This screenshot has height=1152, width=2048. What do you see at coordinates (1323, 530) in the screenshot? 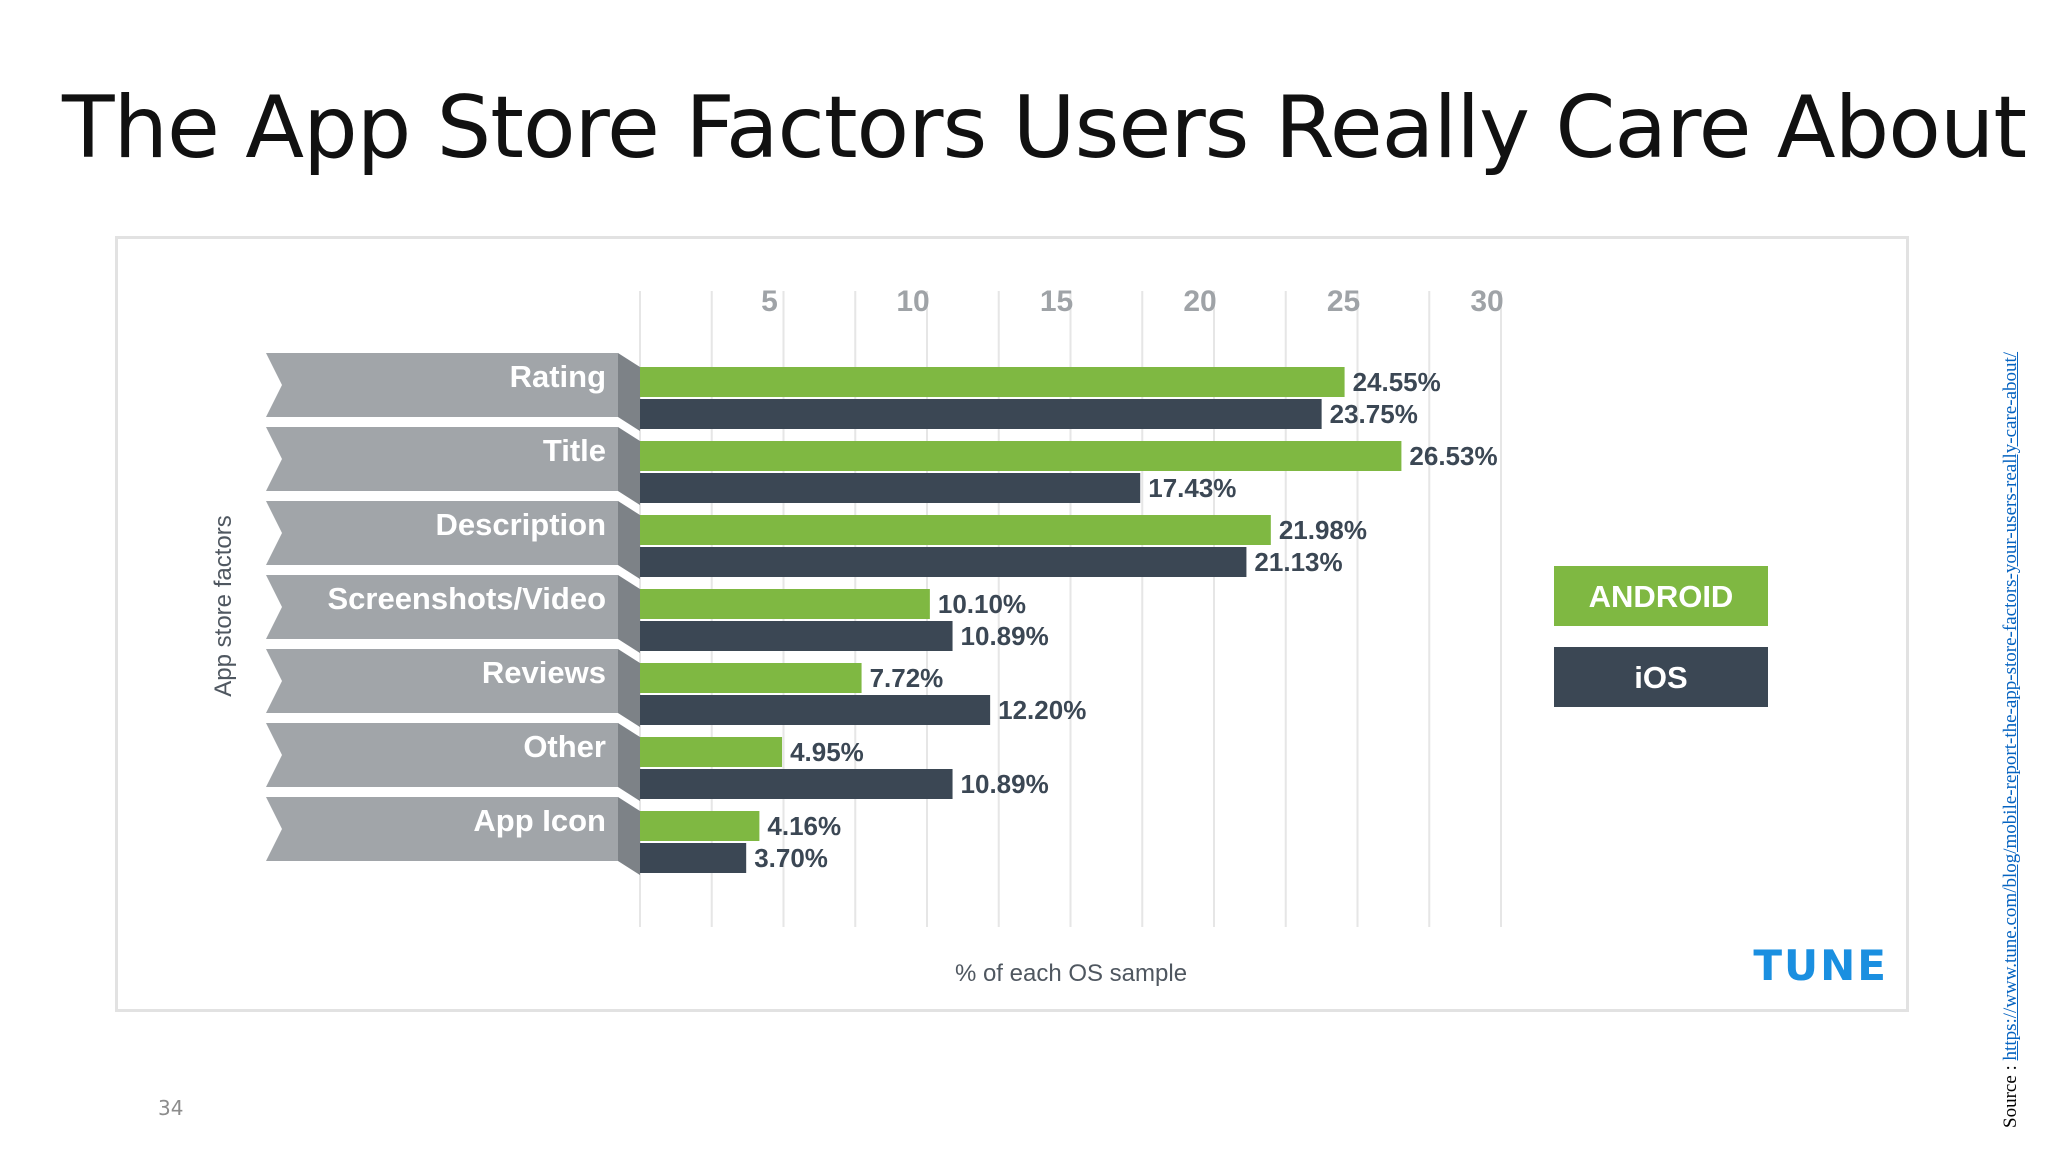
I see `value-label: 21.98%` at bounding box center [1323, 530].